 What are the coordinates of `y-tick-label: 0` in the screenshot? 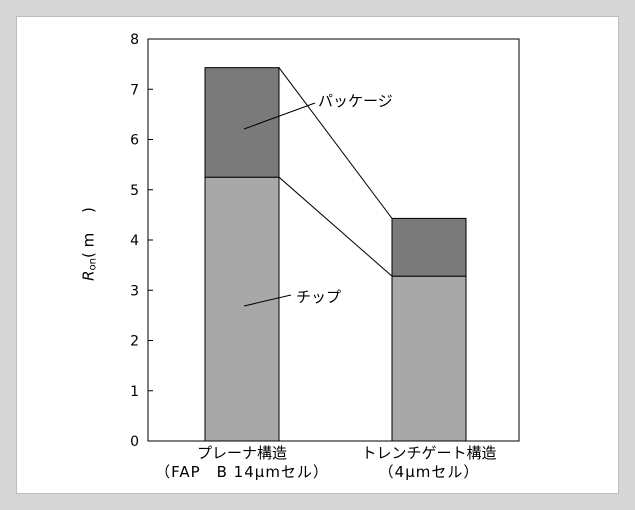 It's located at (134, 442).